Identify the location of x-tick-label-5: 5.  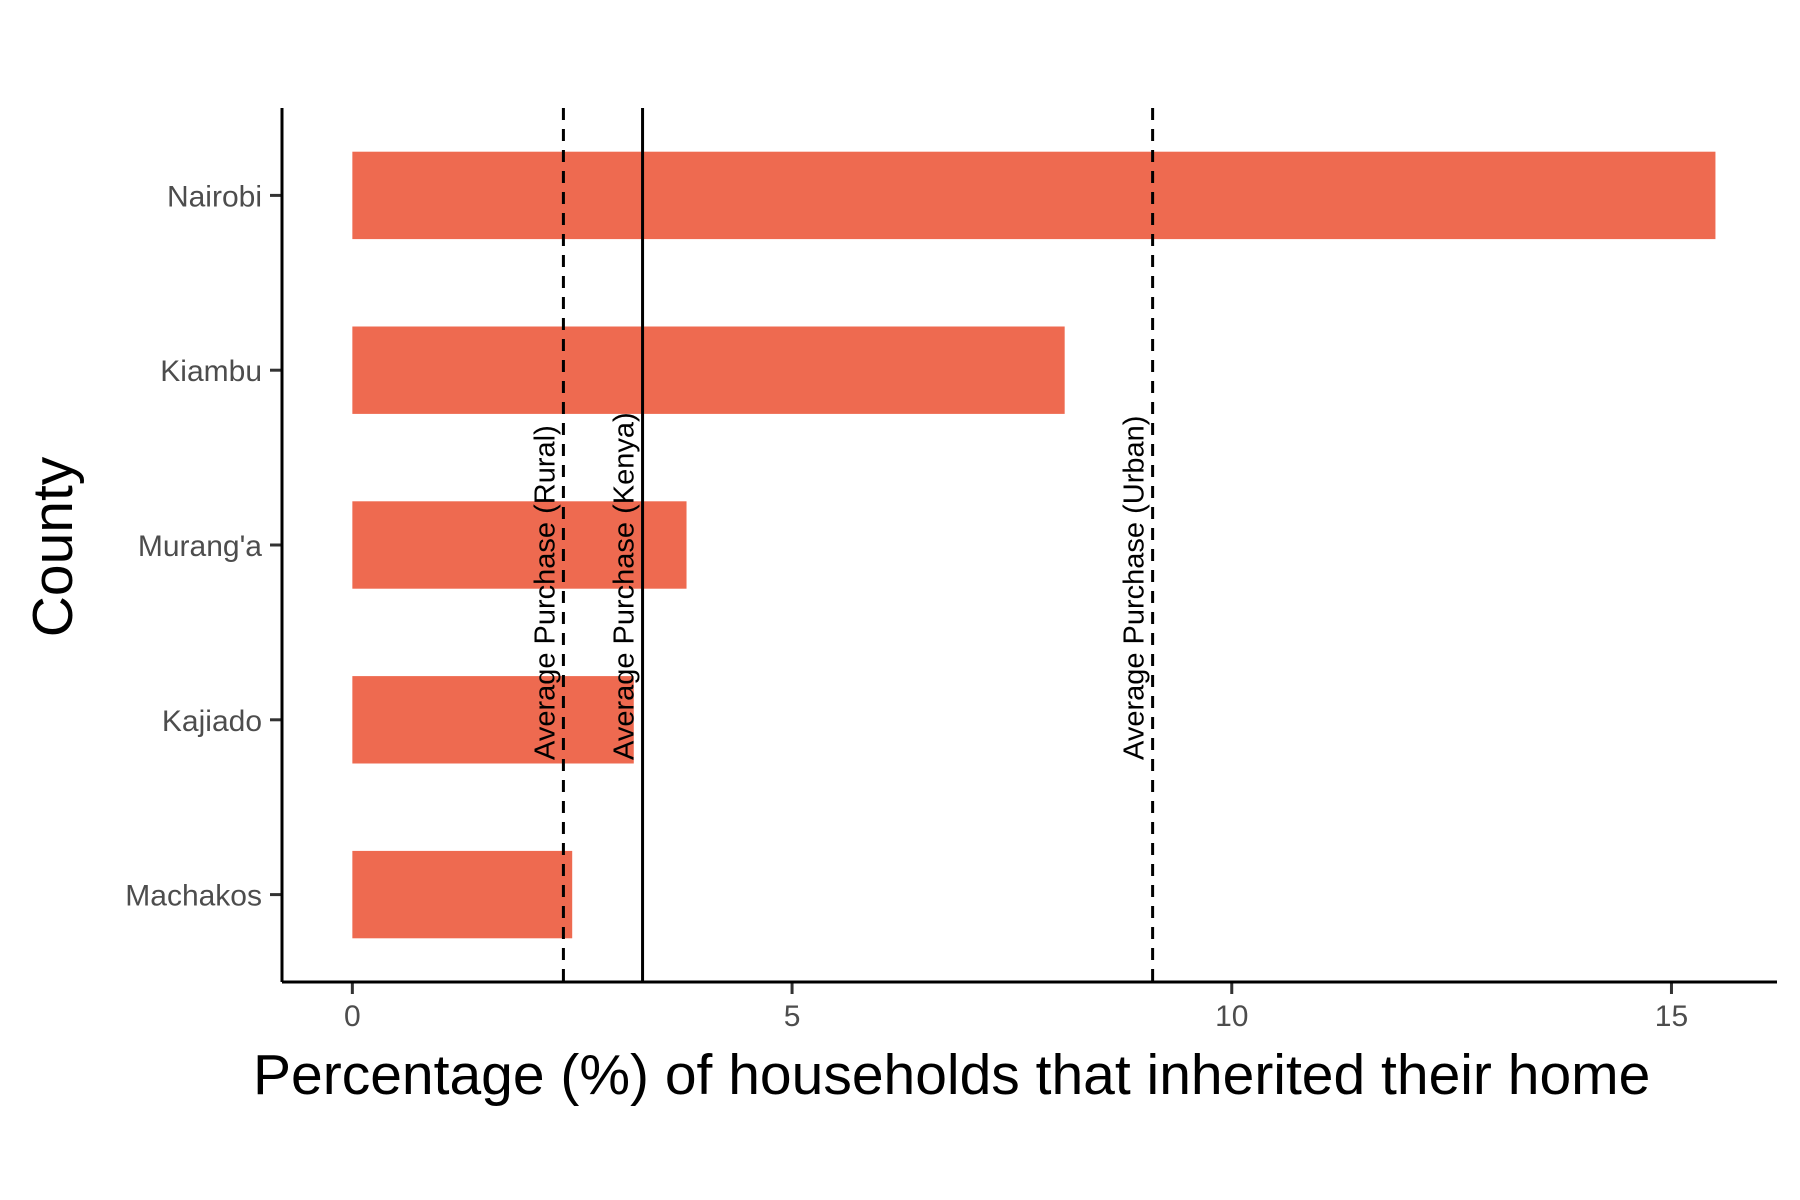
(792, 1016).